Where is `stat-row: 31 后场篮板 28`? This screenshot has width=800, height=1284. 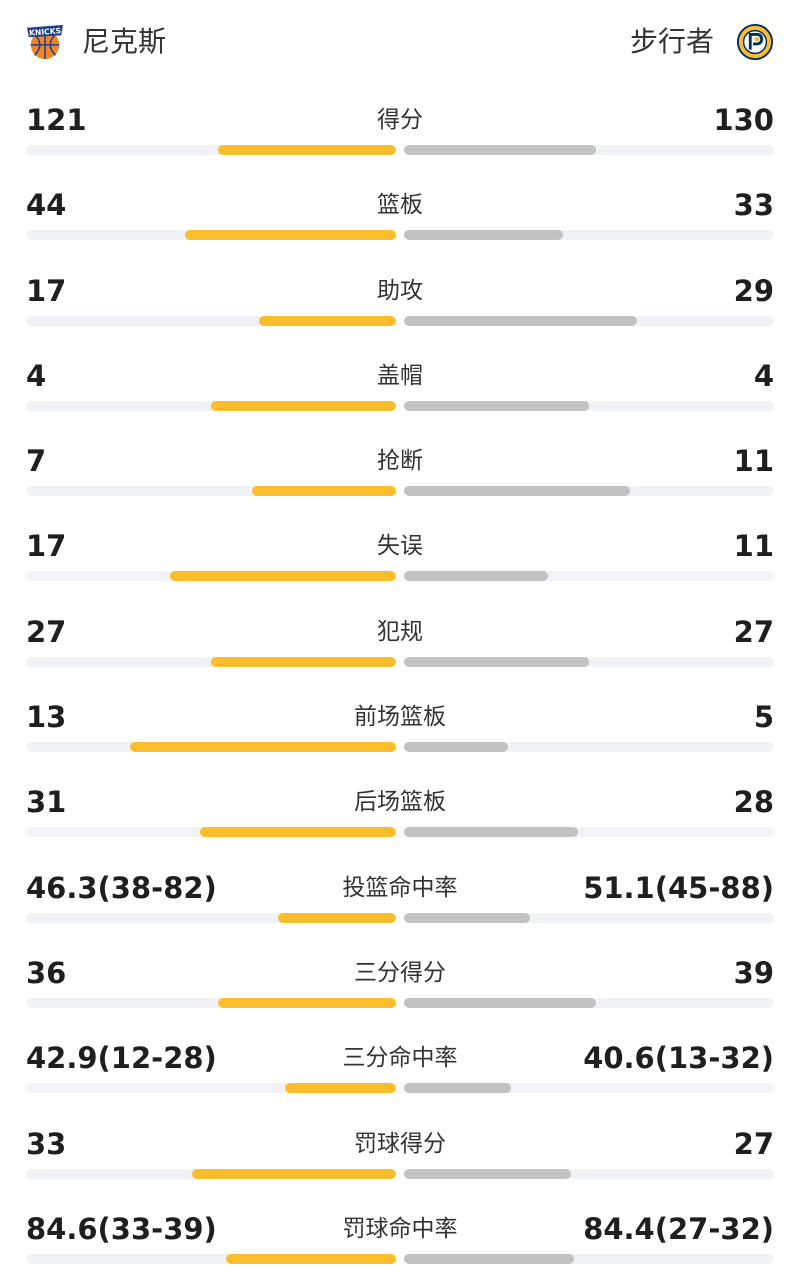 stat-row: 31 后场篮板 28 is located at coordinates (400, 814).